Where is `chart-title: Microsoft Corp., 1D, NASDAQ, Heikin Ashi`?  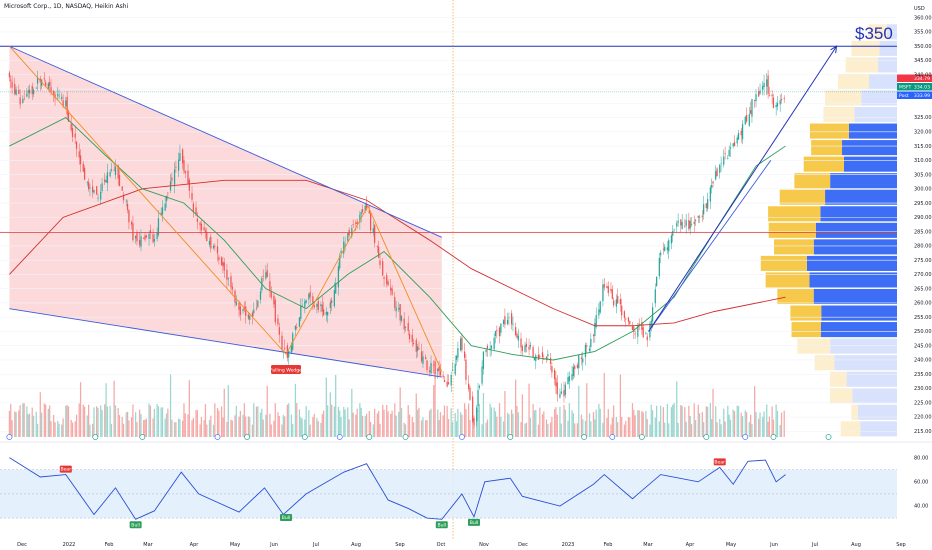
chart-title: Microsoft Corp., 1D, NASDAQ, Heikin Ashi is located at coordinates (66, 6).